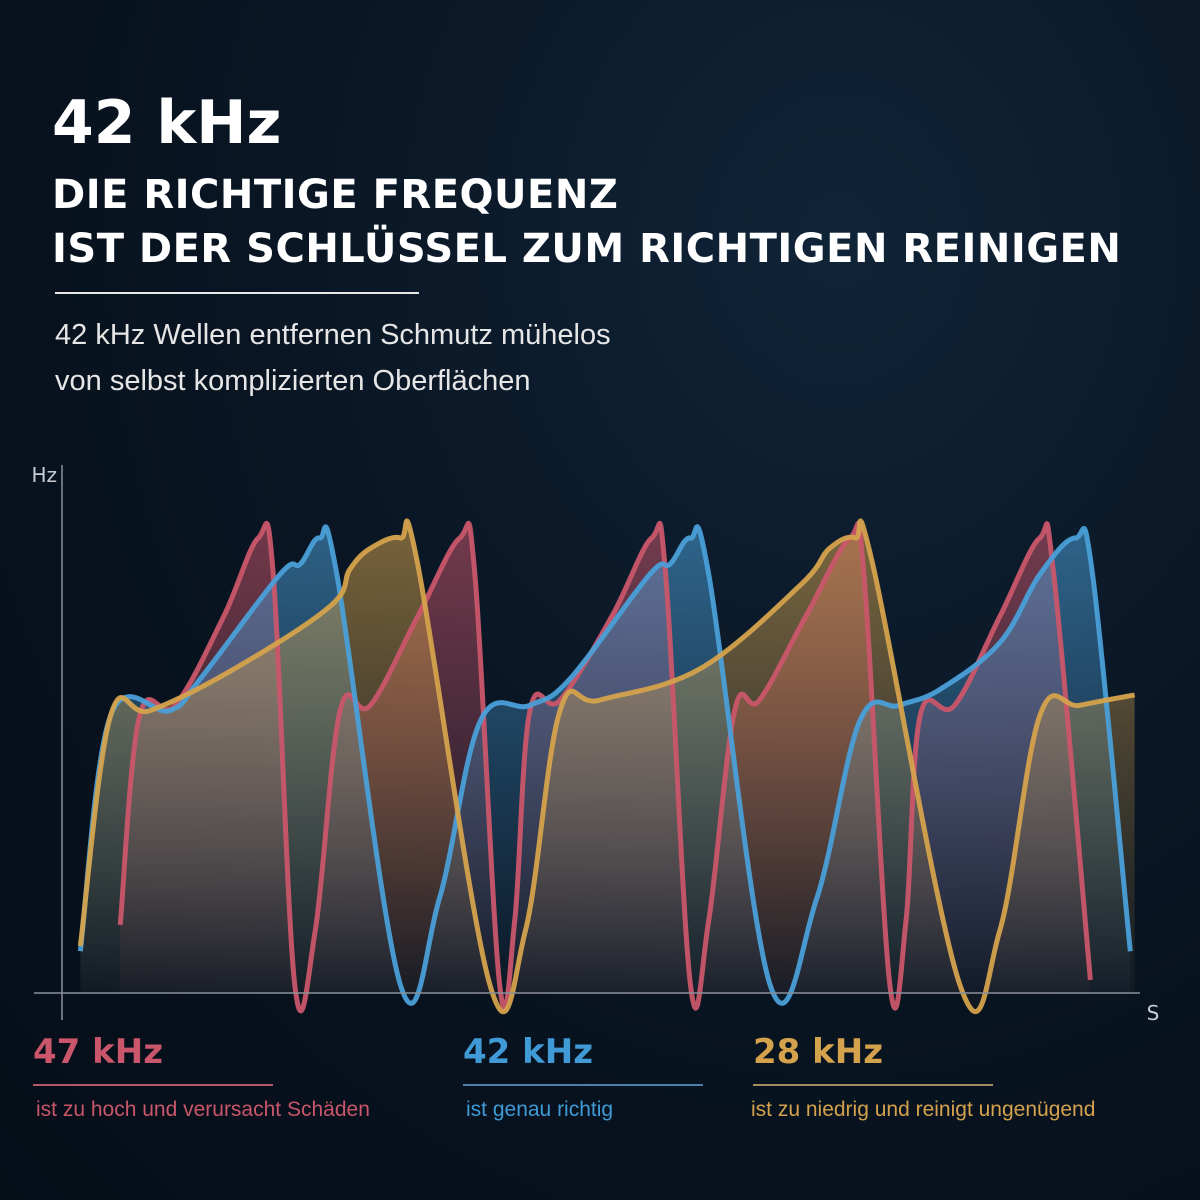 The image size is (1200, 1200). I want to click on x-axis-label: S, so click(1153, 1013).